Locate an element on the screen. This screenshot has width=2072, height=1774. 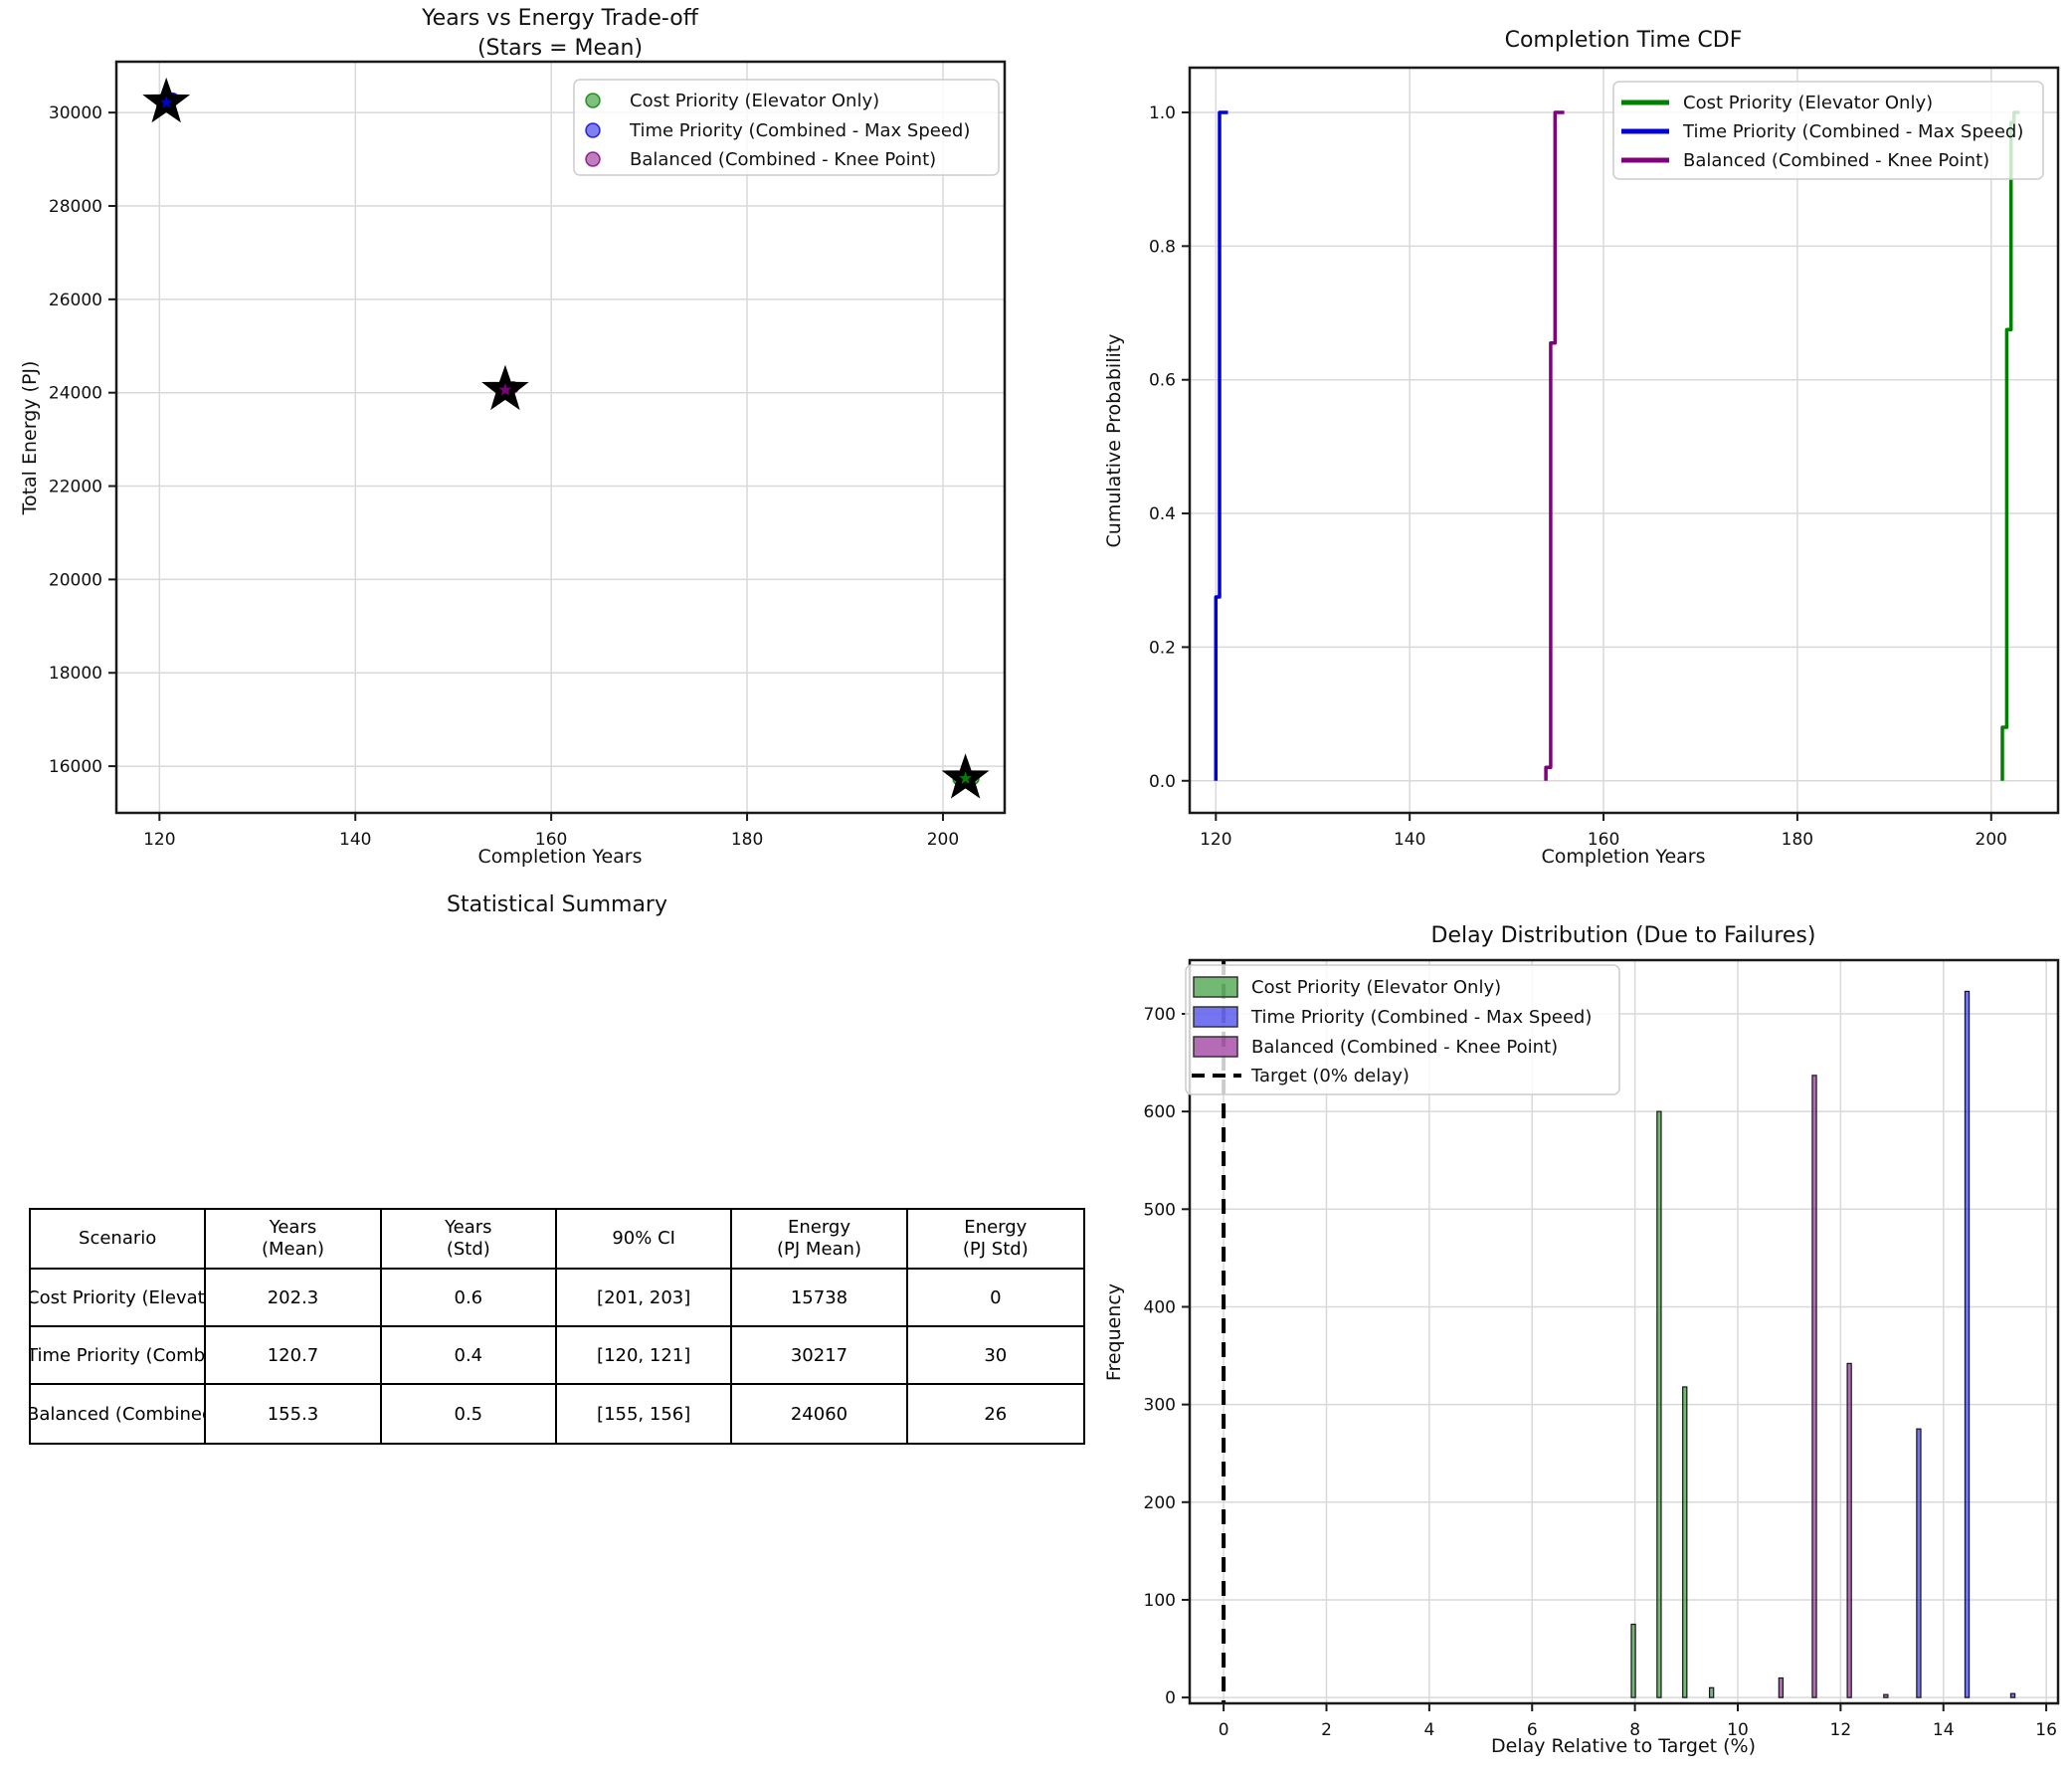
x-tick-label: 180 is located at coordinates (1797, 840).